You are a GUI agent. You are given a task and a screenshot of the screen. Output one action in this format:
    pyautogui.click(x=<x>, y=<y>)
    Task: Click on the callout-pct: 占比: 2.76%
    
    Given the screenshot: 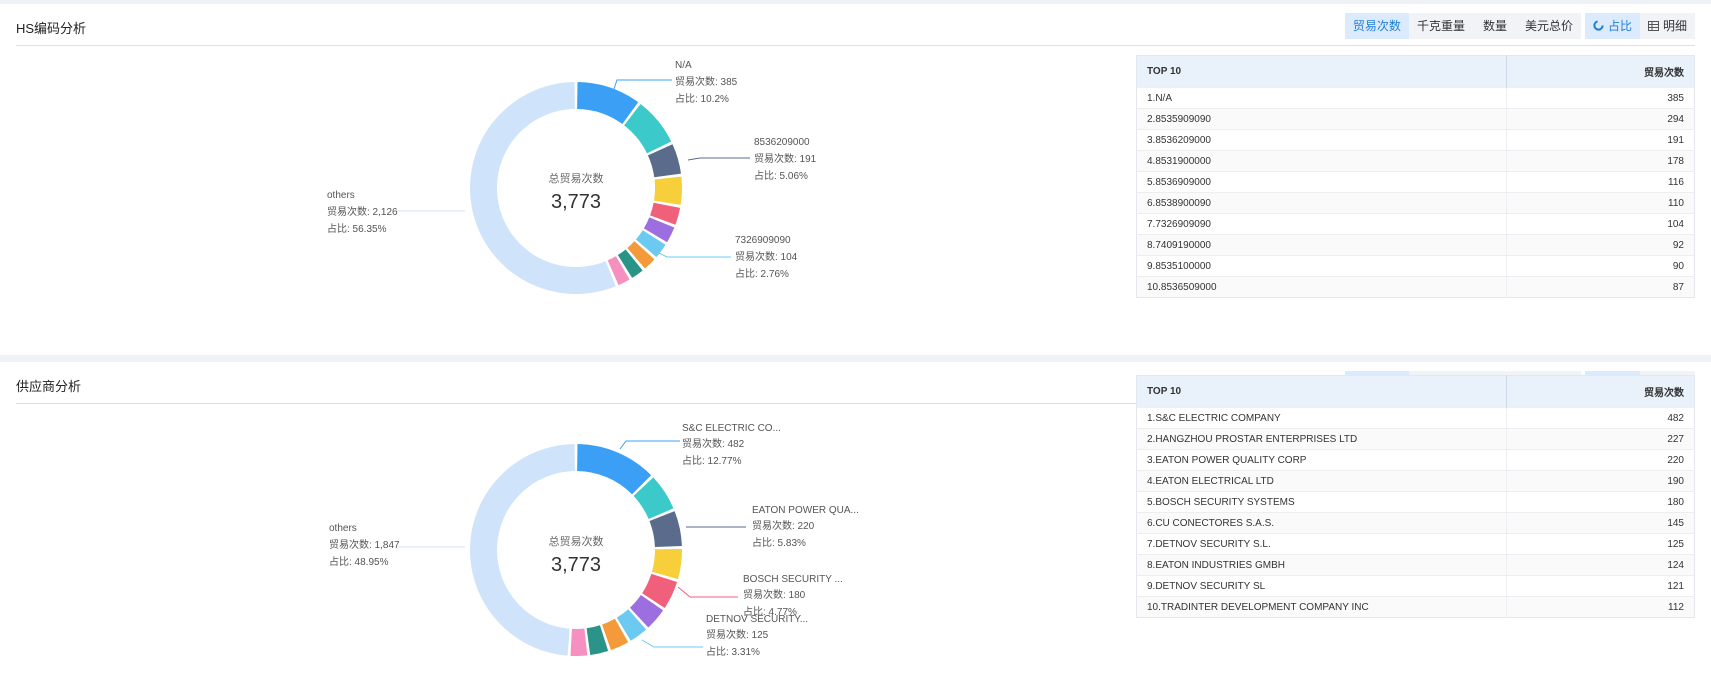 What is the action you would take?
    pyautogui.click(x=762, y=273)
    